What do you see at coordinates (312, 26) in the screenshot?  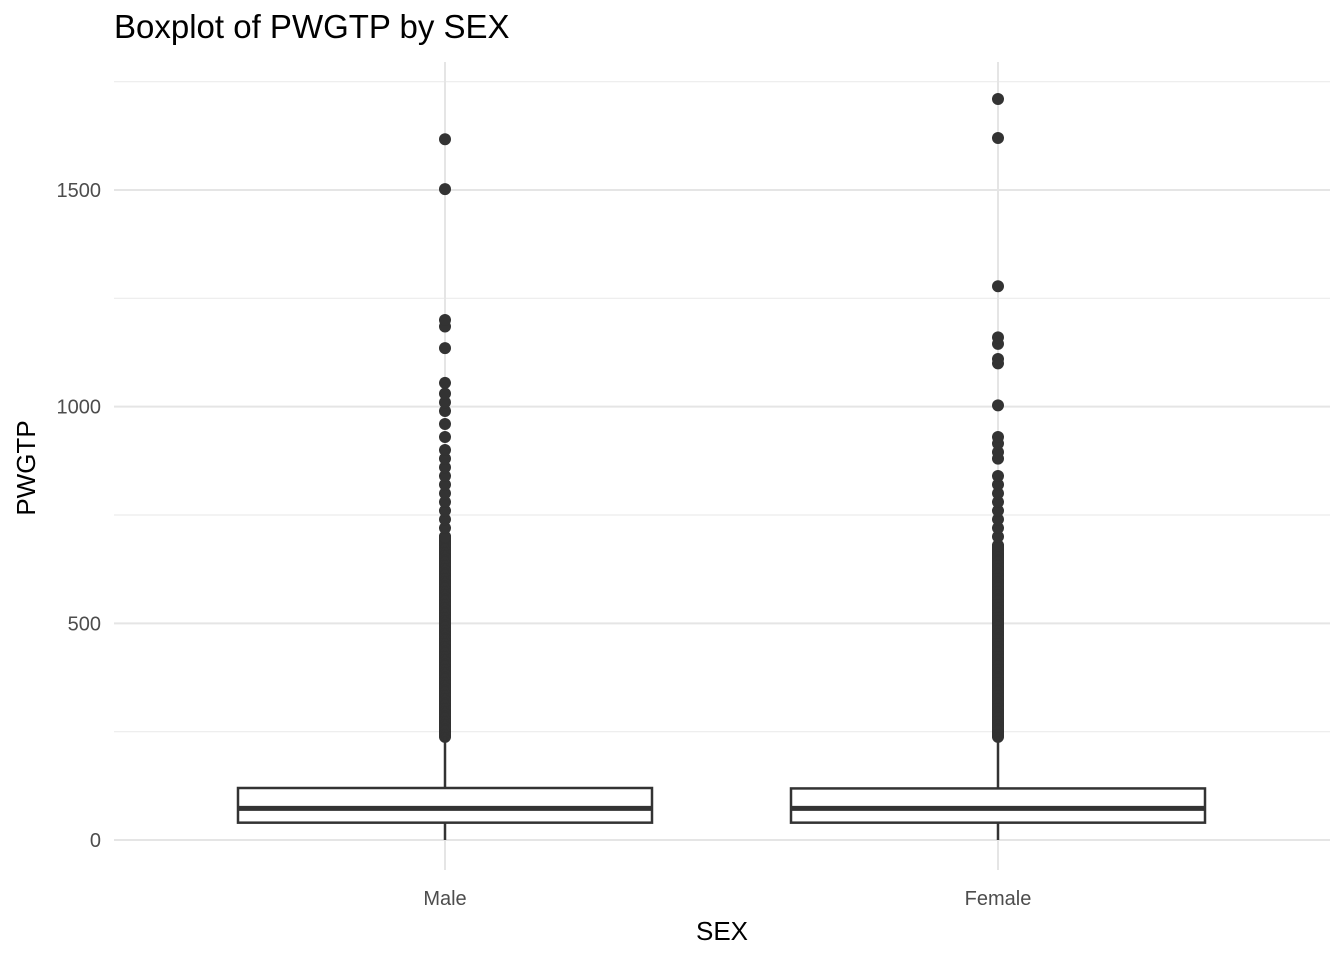 I see `chart-title: Boxplot of PWGTP by SEX` at bounding box center [312, 26].